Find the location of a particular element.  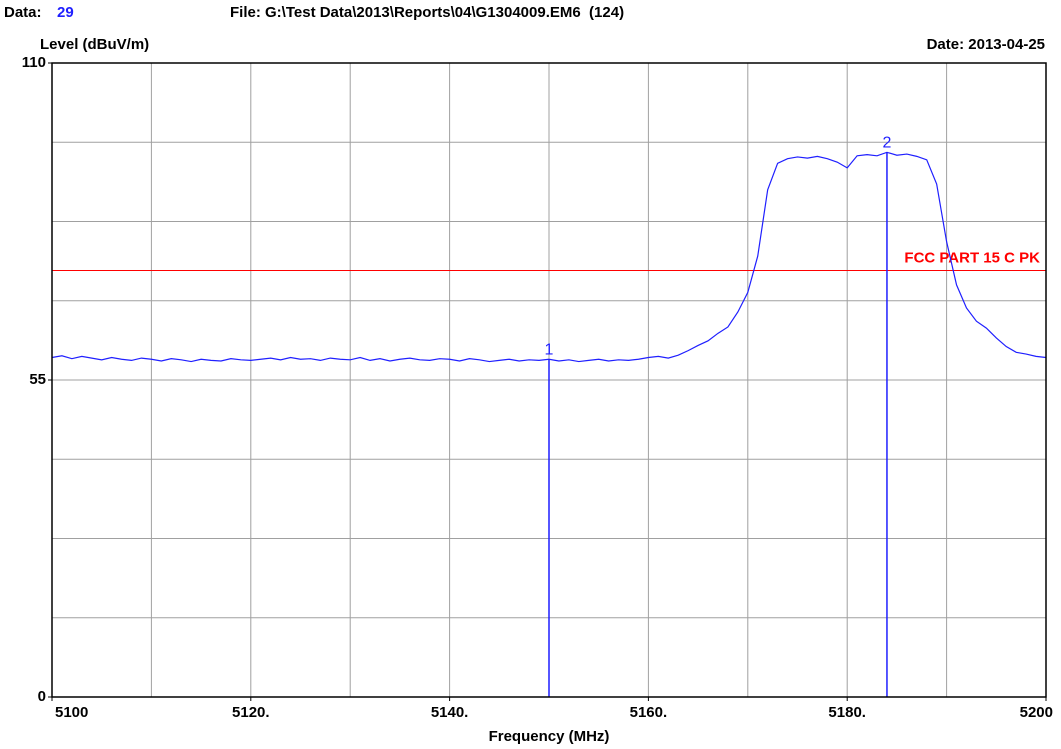

y-axis-label: Level (dBuV/m) is located at coordinates (94, 44).